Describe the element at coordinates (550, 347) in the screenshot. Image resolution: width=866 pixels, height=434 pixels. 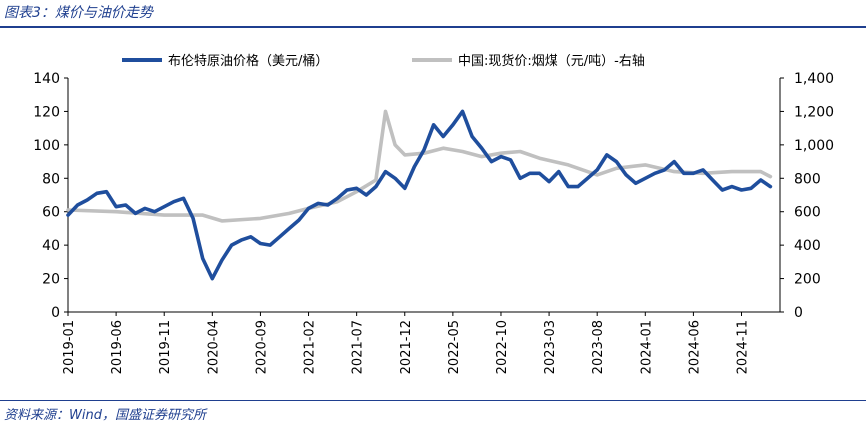
I see `x-tick-label: 2023-03` at that location.